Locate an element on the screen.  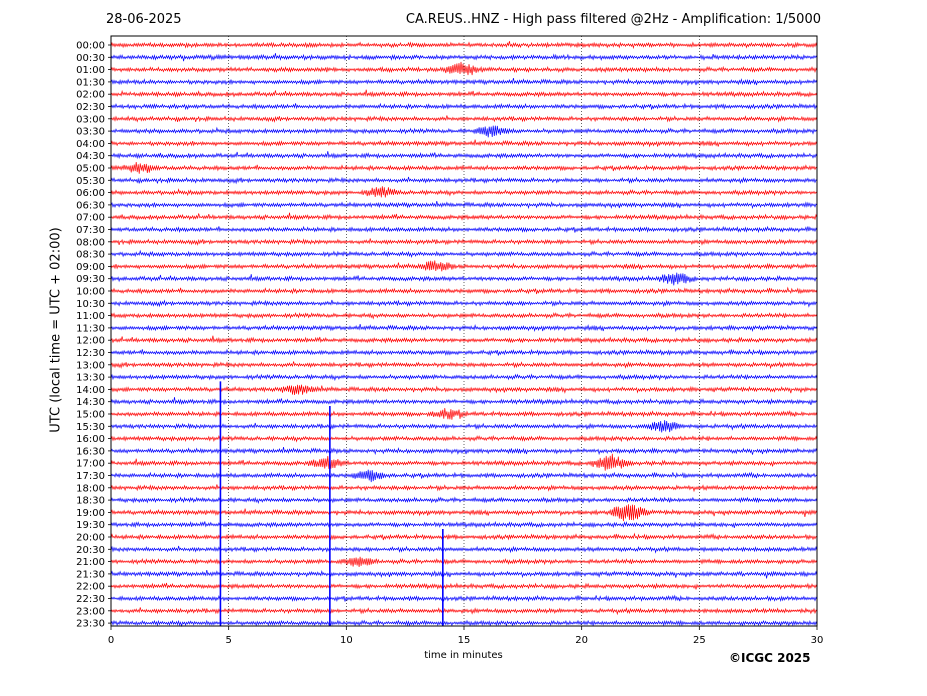
y-tick-label: 08:00 is located at coordinates (90, 242).